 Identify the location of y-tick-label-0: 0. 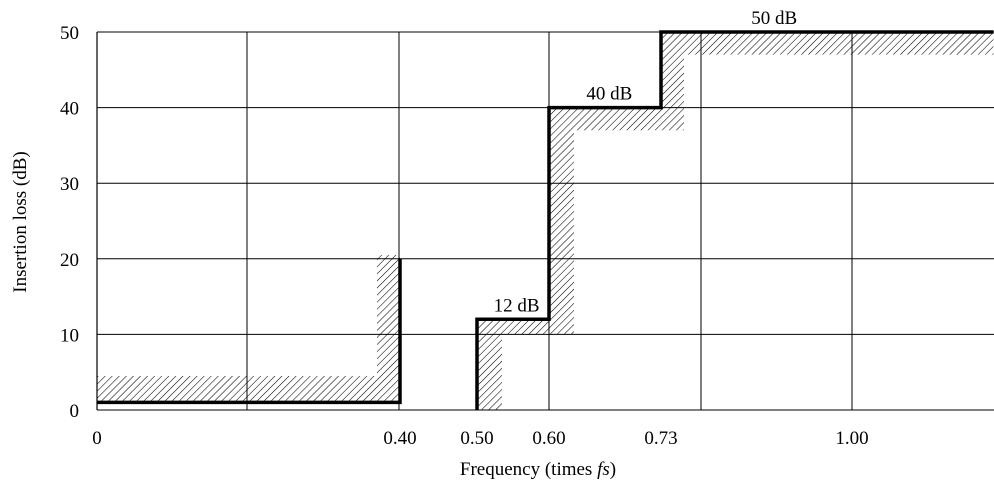
(75, 411).